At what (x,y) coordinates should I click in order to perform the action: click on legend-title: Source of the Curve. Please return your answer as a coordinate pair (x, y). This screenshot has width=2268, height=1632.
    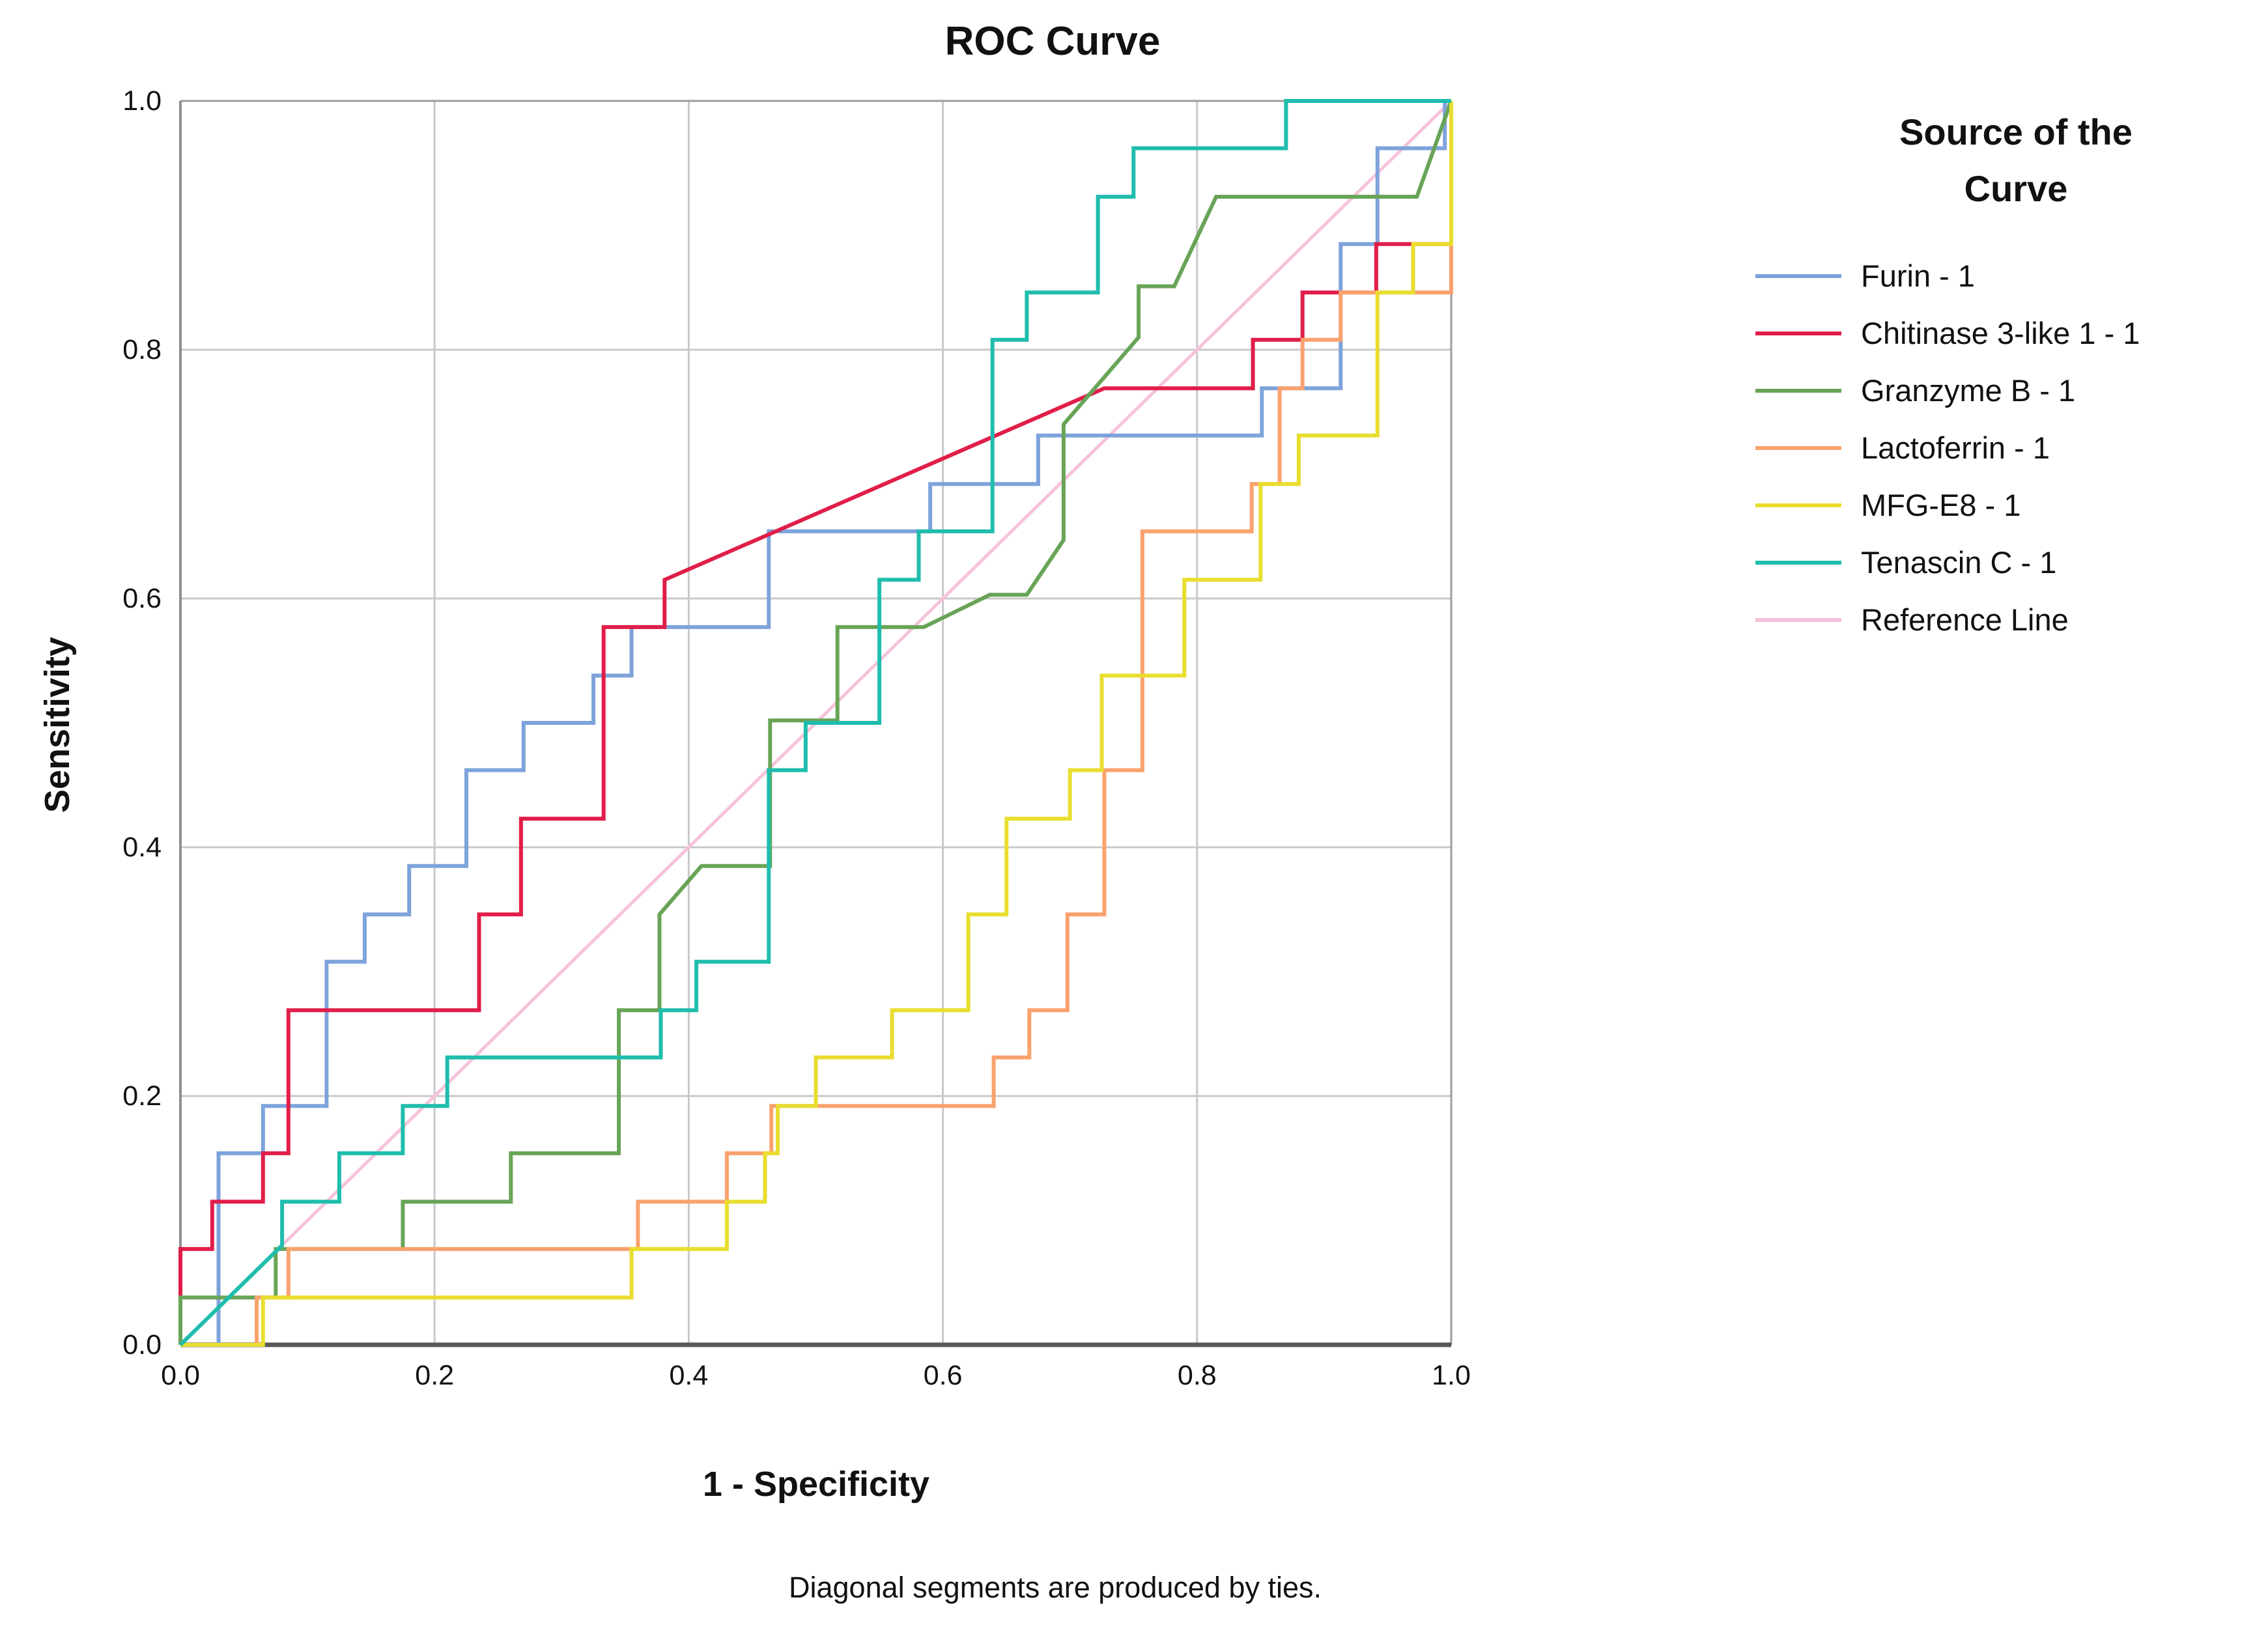
    Looking at the image, I should click on (2011, 161).